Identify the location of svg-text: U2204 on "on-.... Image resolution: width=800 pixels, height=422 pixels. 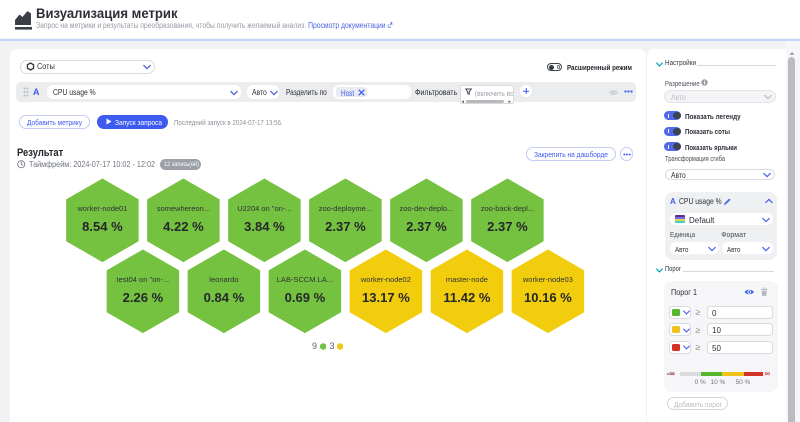
(264, 208).